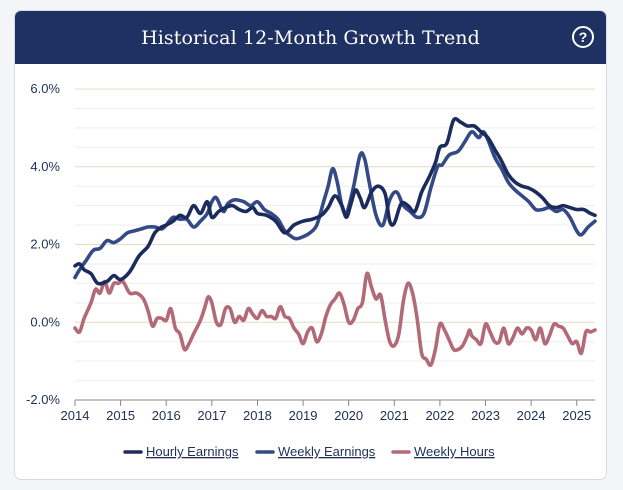 The image size is (623, 490). I want to click on question-circle-icon: ?, so click(583, 37).